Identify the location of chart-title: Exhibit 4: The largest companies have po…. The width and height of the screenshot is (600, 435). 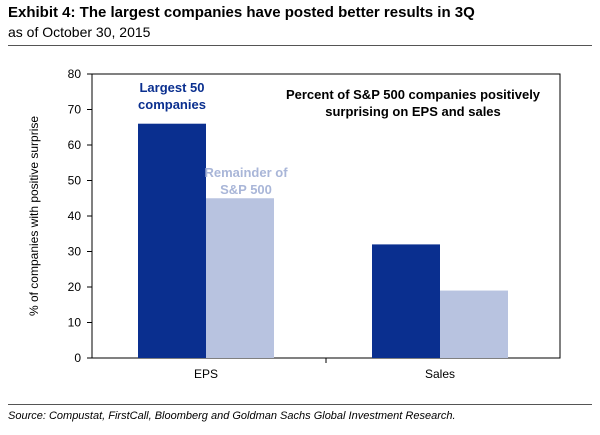
(241, 12).